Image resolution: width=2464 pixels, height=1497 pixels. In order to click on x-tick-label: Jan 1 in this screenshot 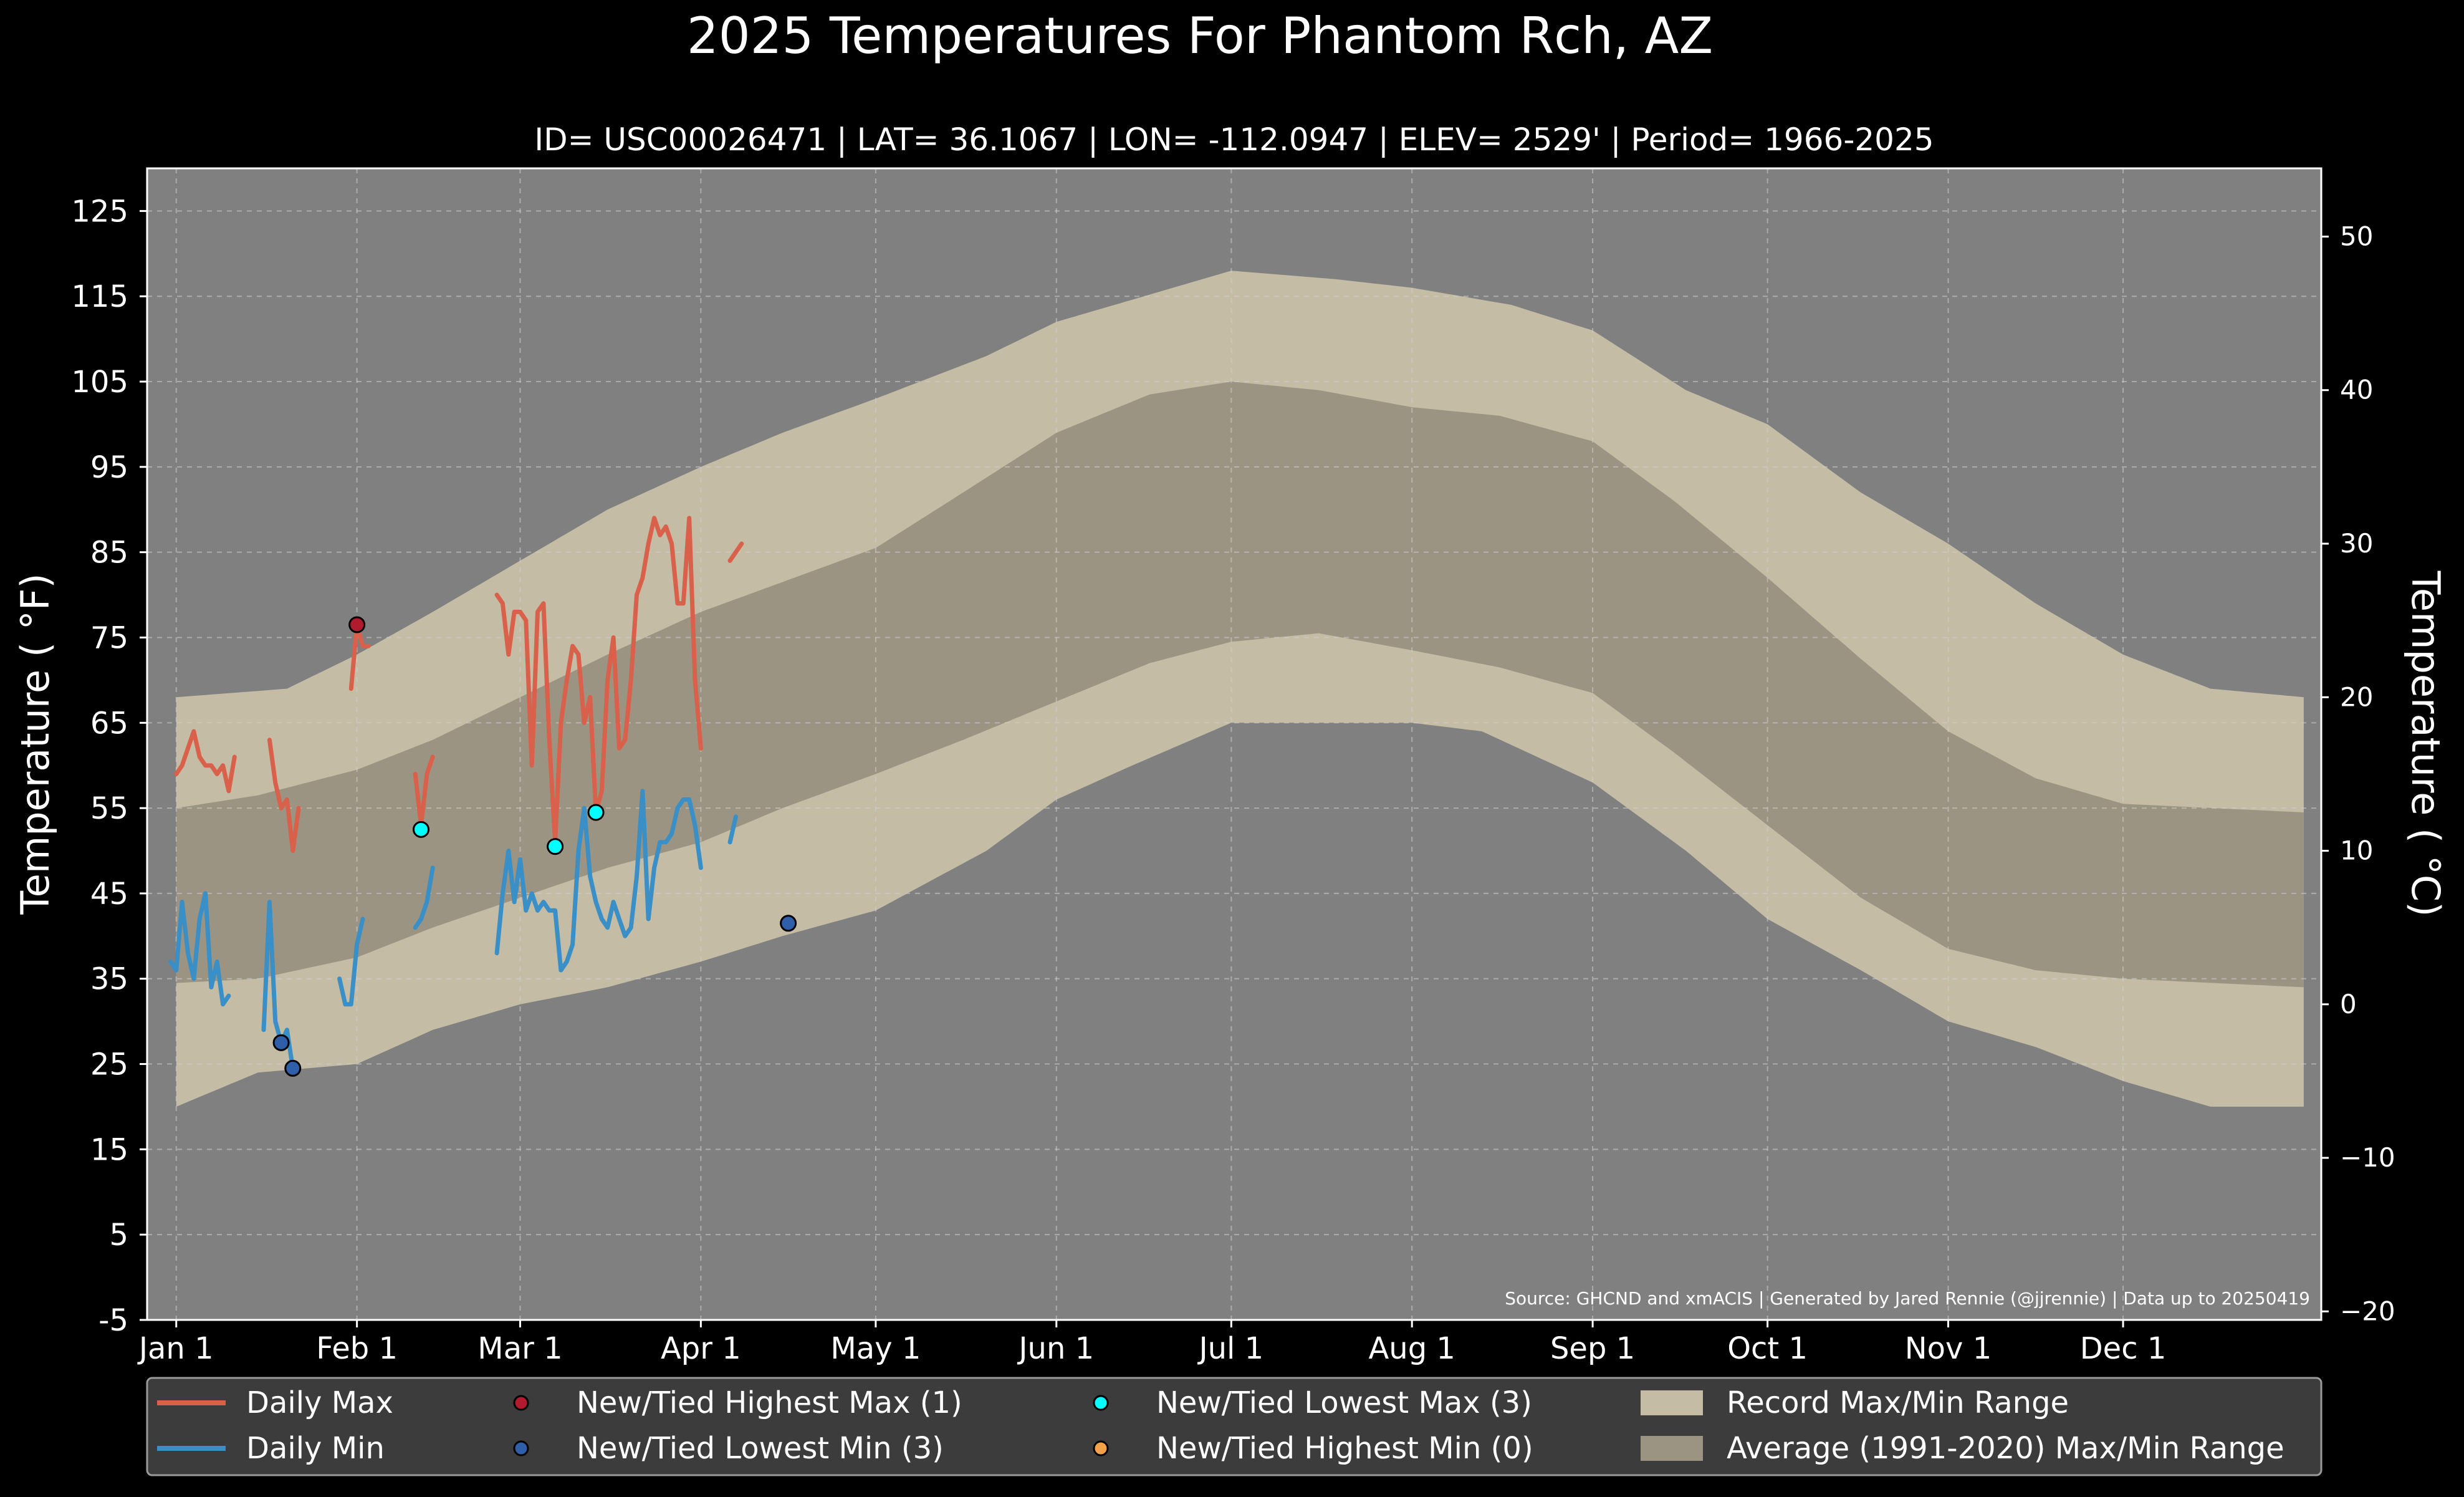, I will do `click(175, 1348)`.